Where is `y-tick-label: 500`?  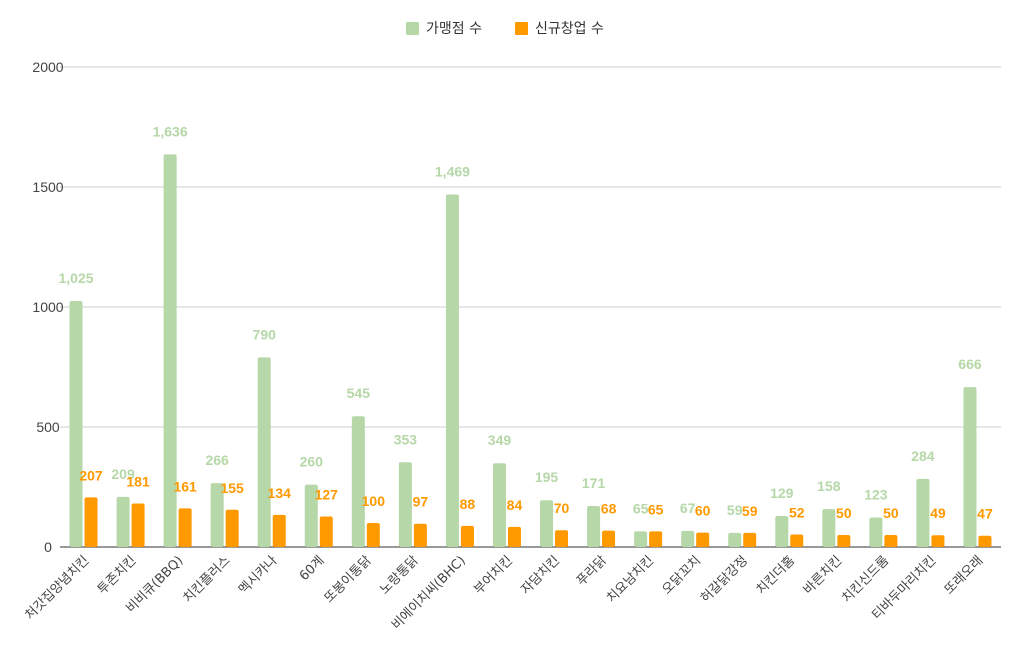 y-tick-label: 500 is located at coordinates (48, 427).